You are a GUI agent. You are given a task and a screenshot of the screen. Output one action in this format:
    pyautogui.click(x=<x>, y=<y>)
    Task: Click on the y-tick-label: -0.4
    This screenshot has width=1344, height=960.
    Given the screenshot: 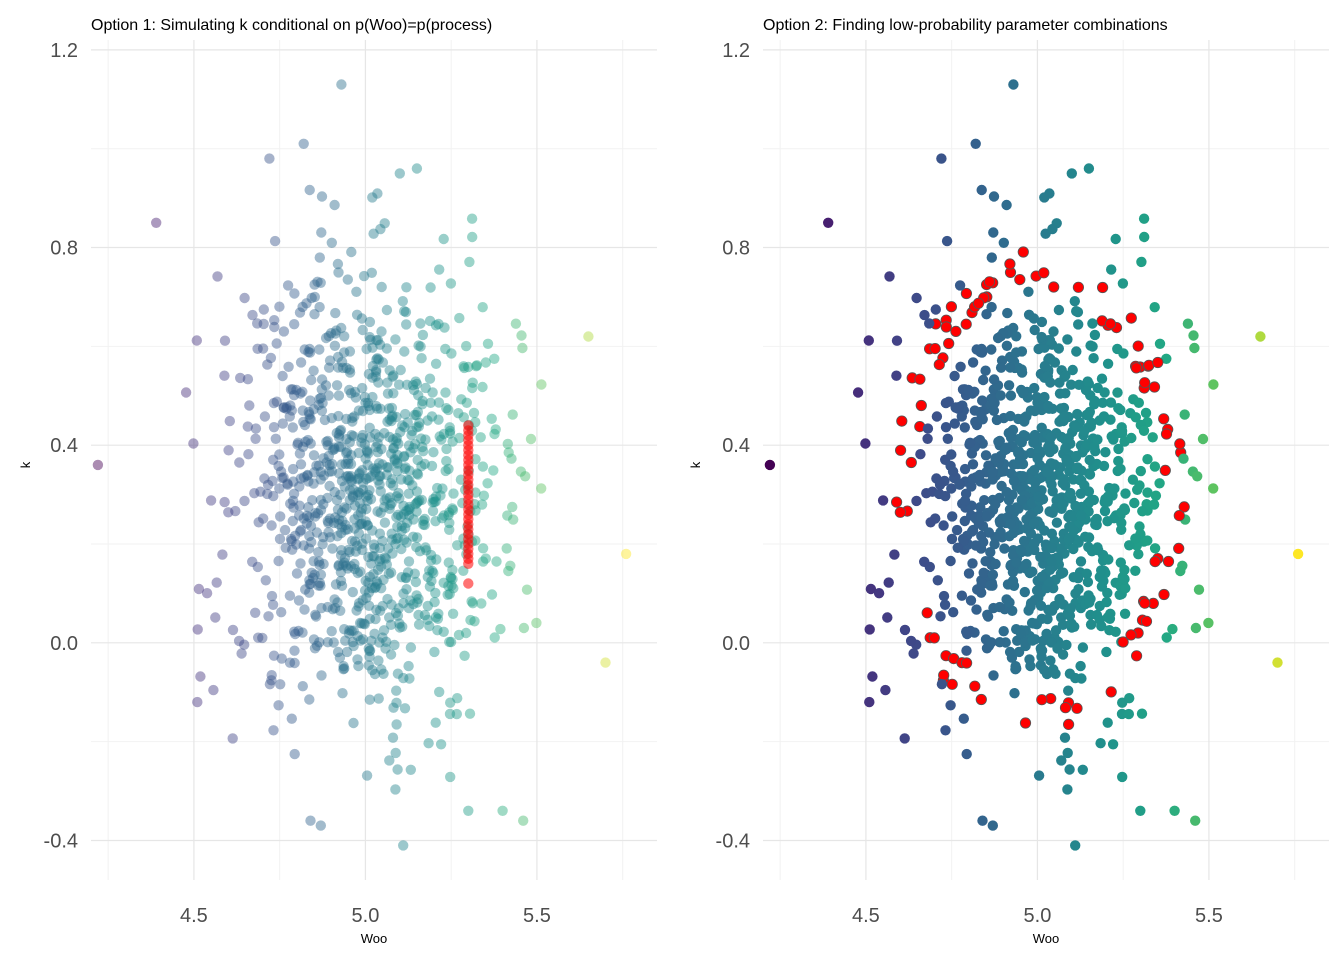 What is the action you would take?
    pyautogui.click(x=61, y=841)
    